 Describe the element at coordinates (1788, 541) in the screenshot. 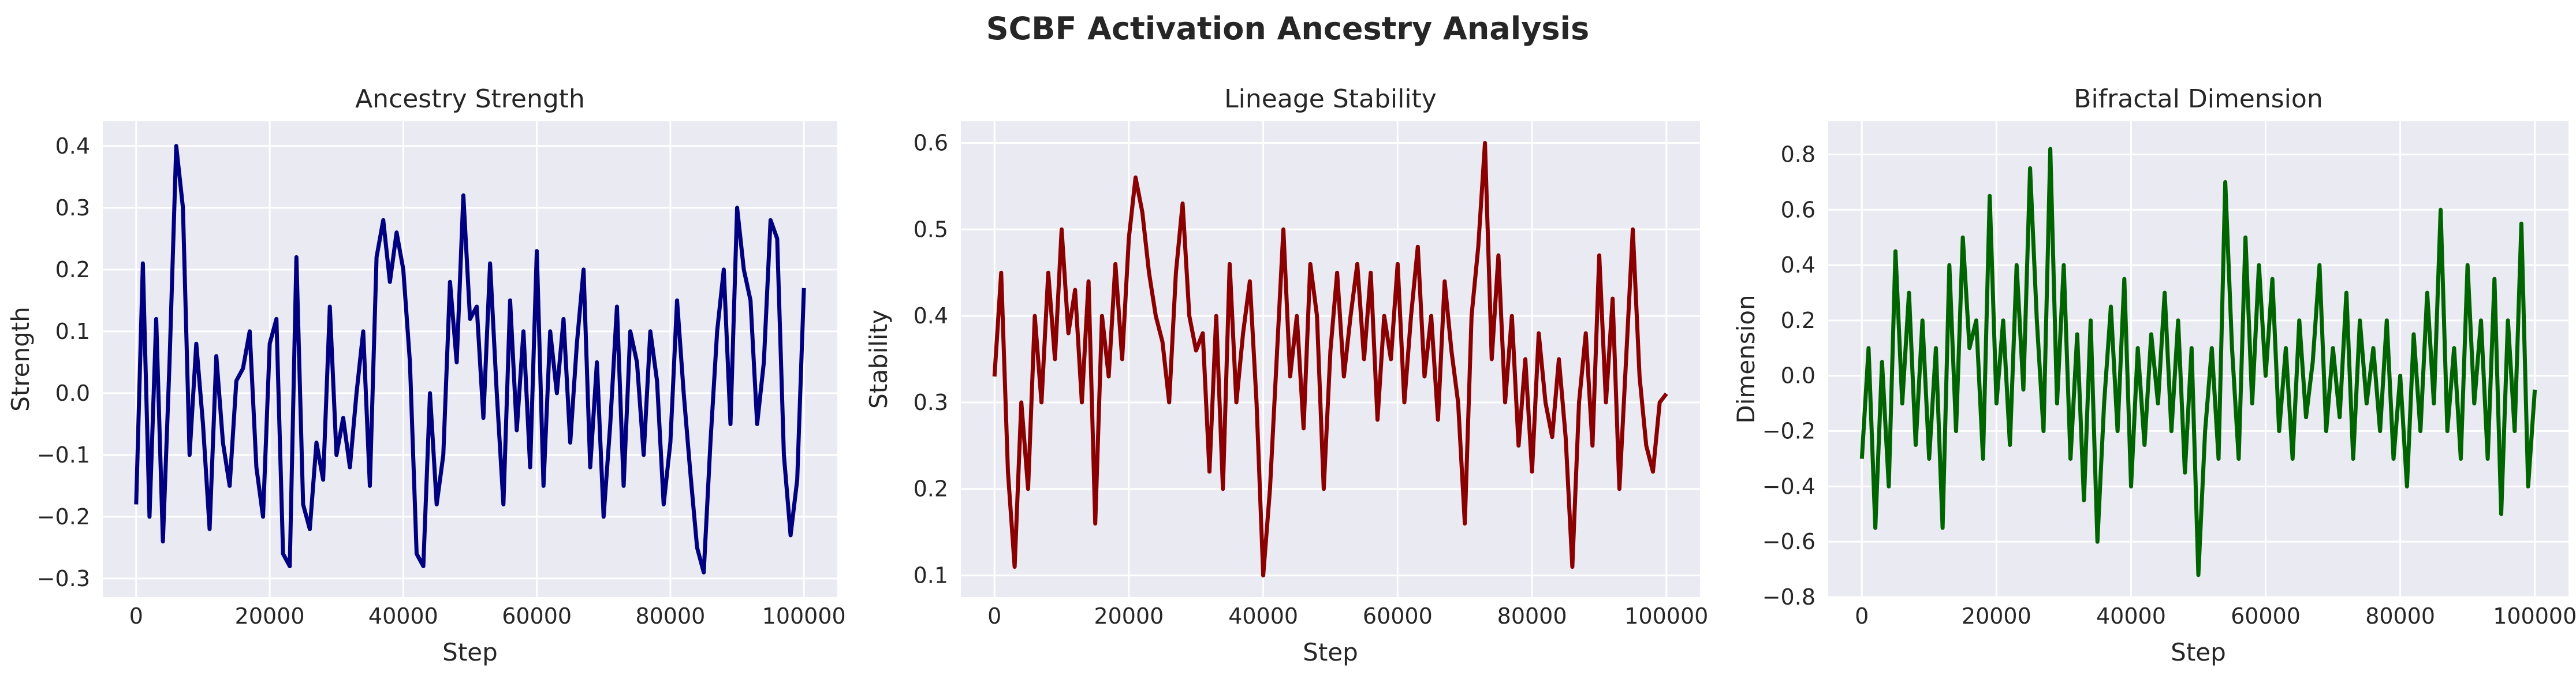

I see `y-tick-label: −0.6` at that location.